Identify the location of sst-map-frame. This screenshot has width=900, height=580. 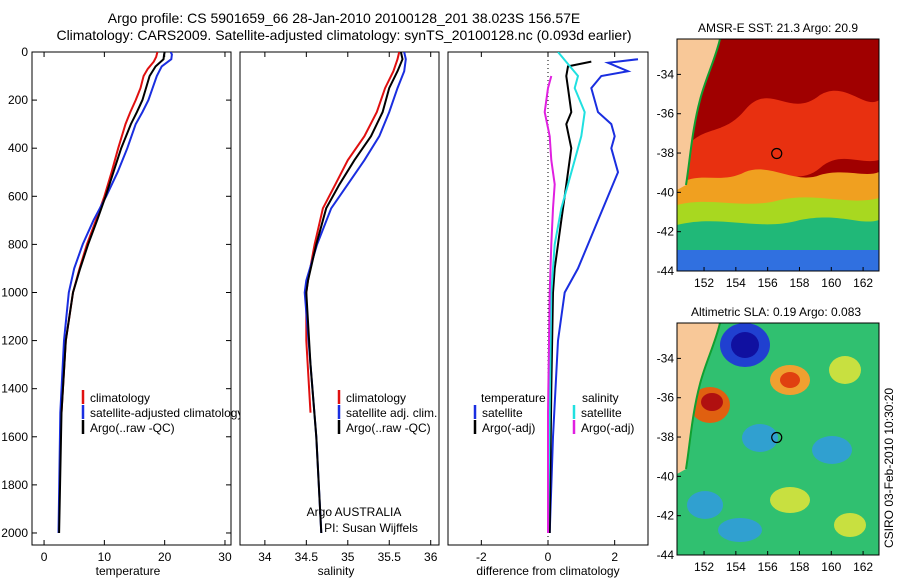
(778, 155).